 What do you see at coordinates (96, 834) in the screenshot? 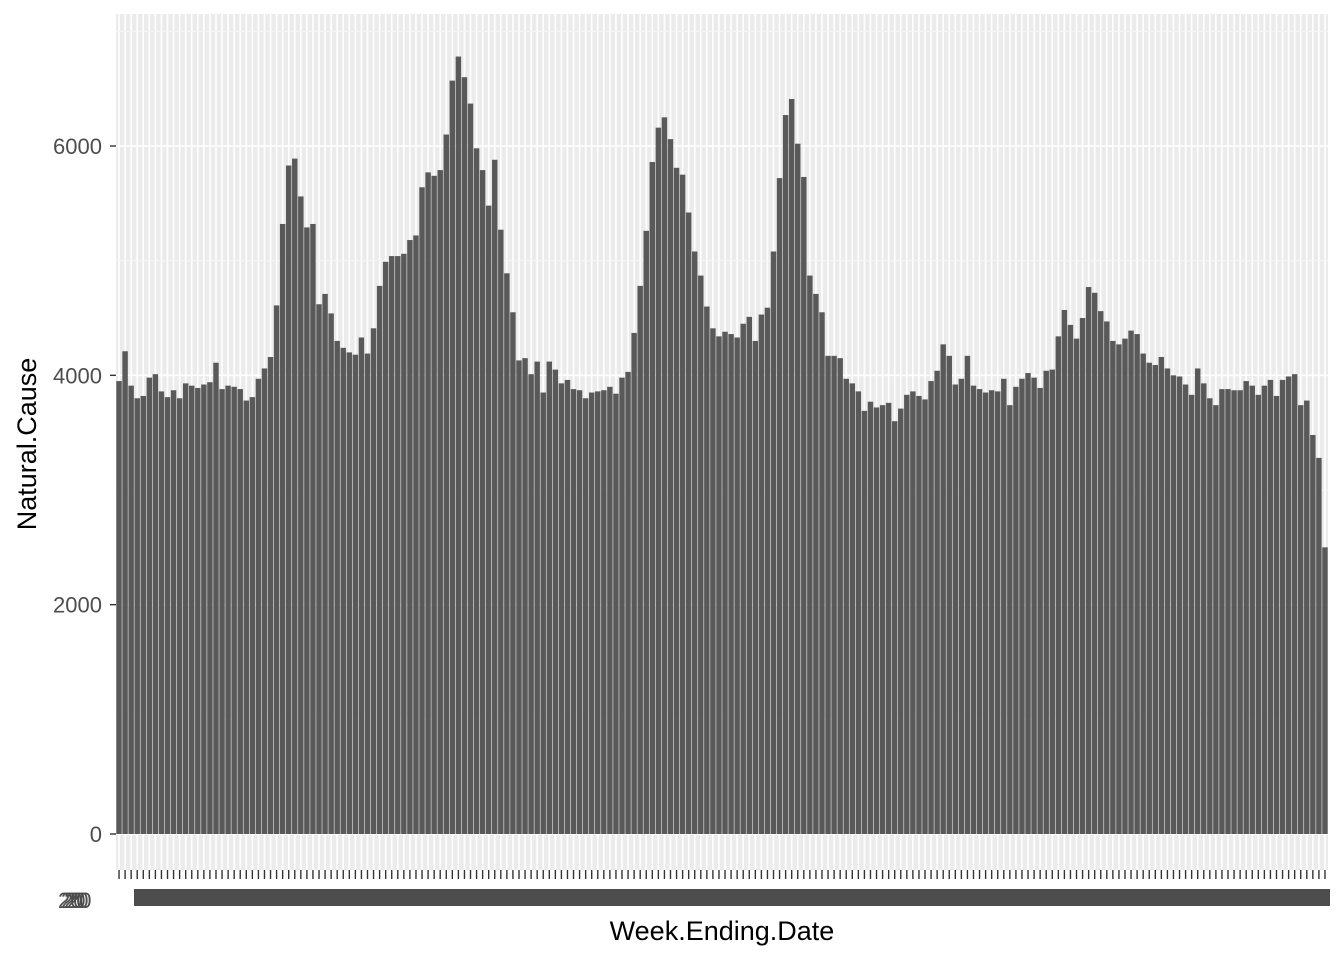
I see `y-tick-label: 0` at bounding box center [96, 834].